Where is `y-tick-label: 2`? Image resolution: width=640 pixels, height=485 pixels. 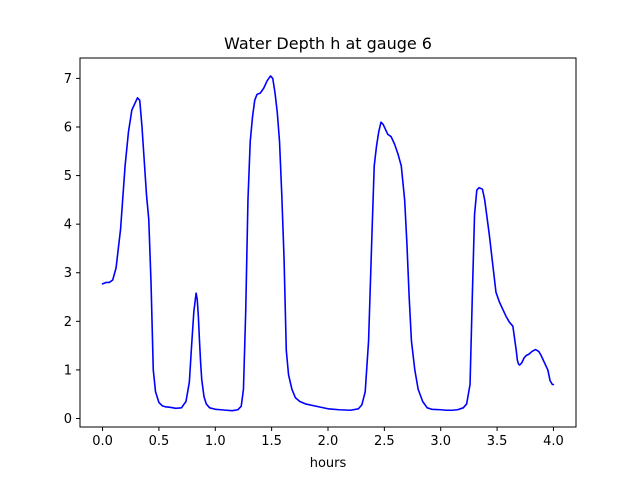 y-tick-label: 2 is located at coordinates (68, 322).